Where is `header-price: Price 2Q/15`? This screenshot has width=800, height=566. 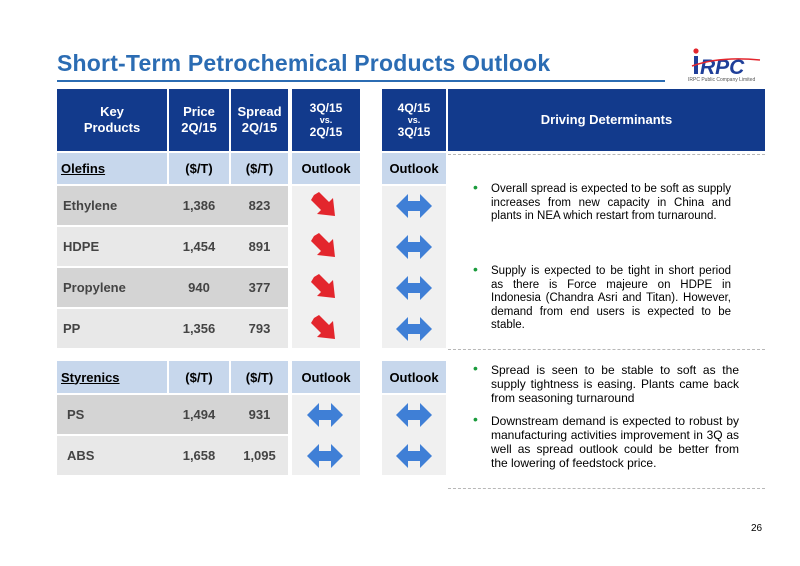 header-price: Price 2Q/15 is located at coordinates (199, 120).